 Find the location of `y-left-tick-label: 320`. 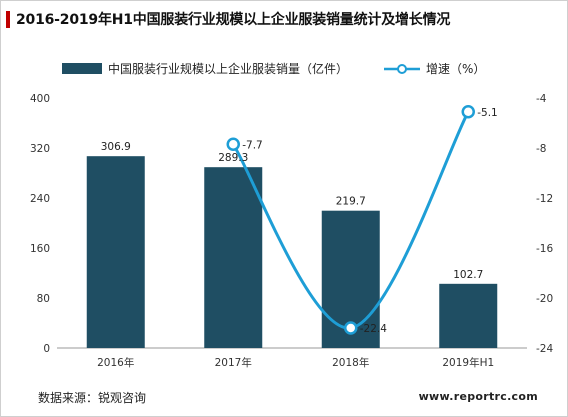

y-left-tick-label: 320 is located at coordinates (40, 149).